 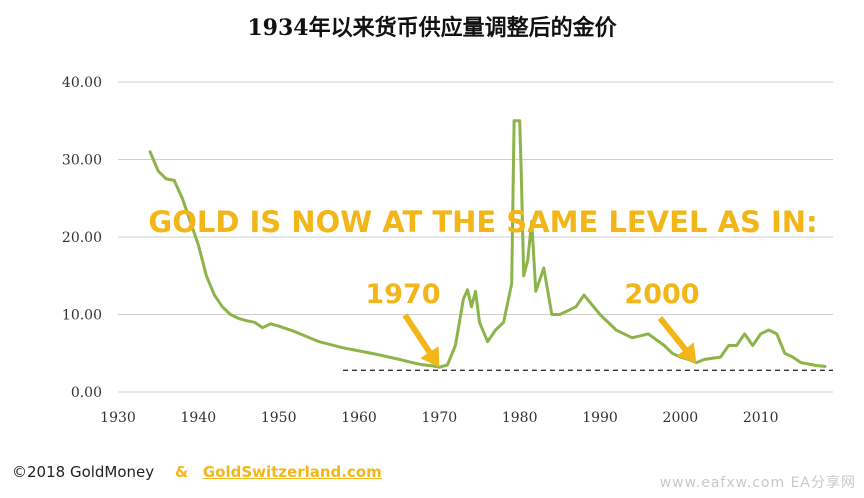 I want to click on x-tick-label: 1970, so click(x=440, y=418).